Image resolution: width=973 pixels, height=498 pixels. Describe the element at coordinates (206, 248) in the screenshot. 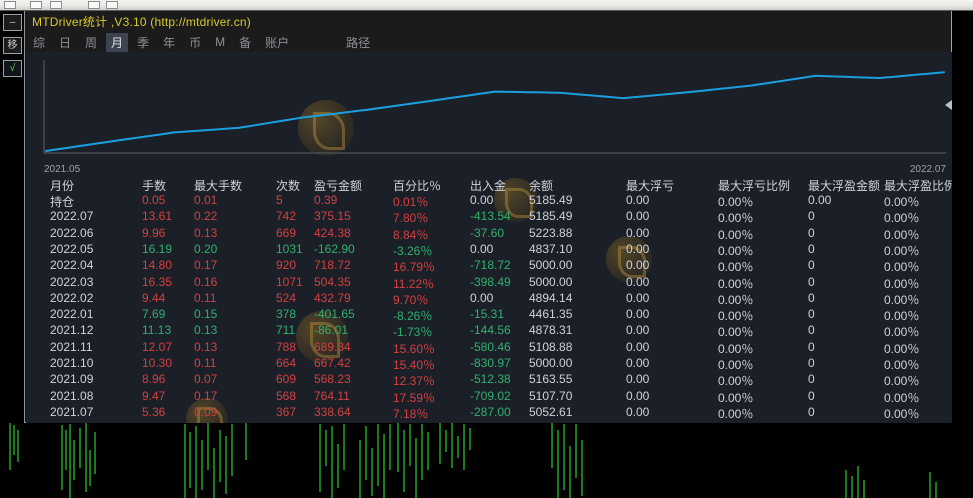

I see `cell-max_lots: 0.20` at that location.